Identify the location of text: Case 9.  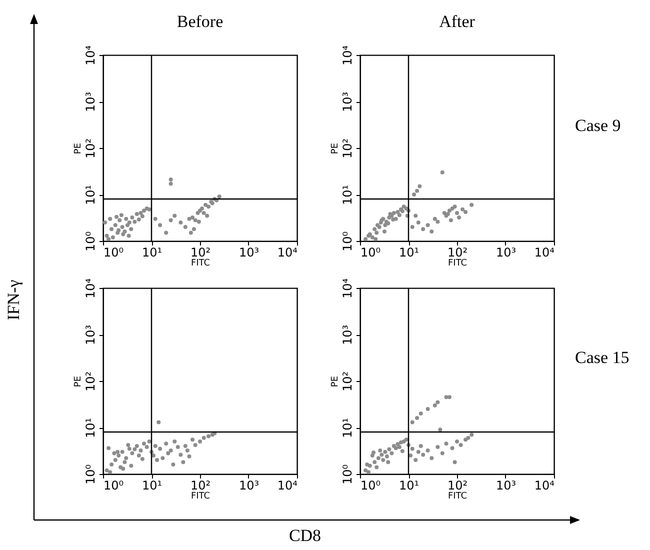
(598, 126).